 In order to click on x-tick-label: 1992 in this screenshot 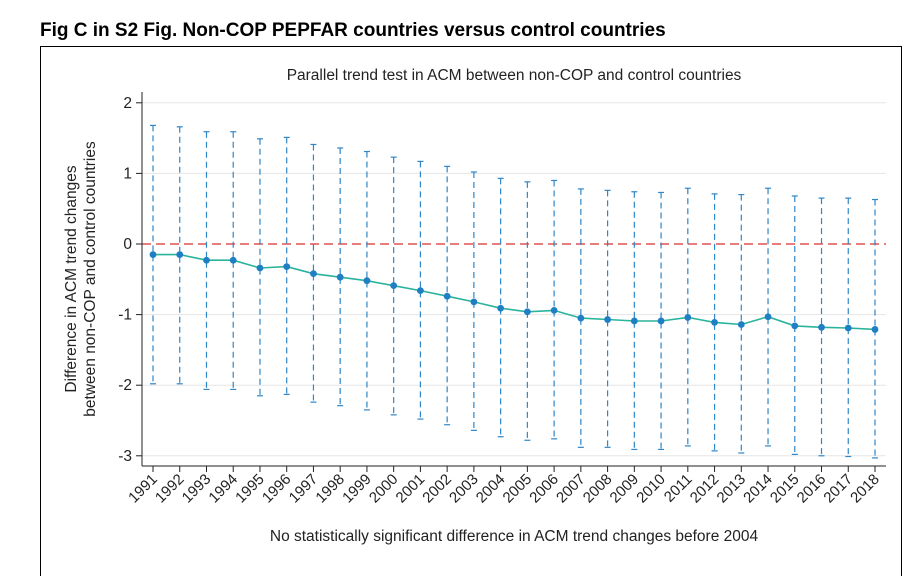, I will do `click(170, 489)`.